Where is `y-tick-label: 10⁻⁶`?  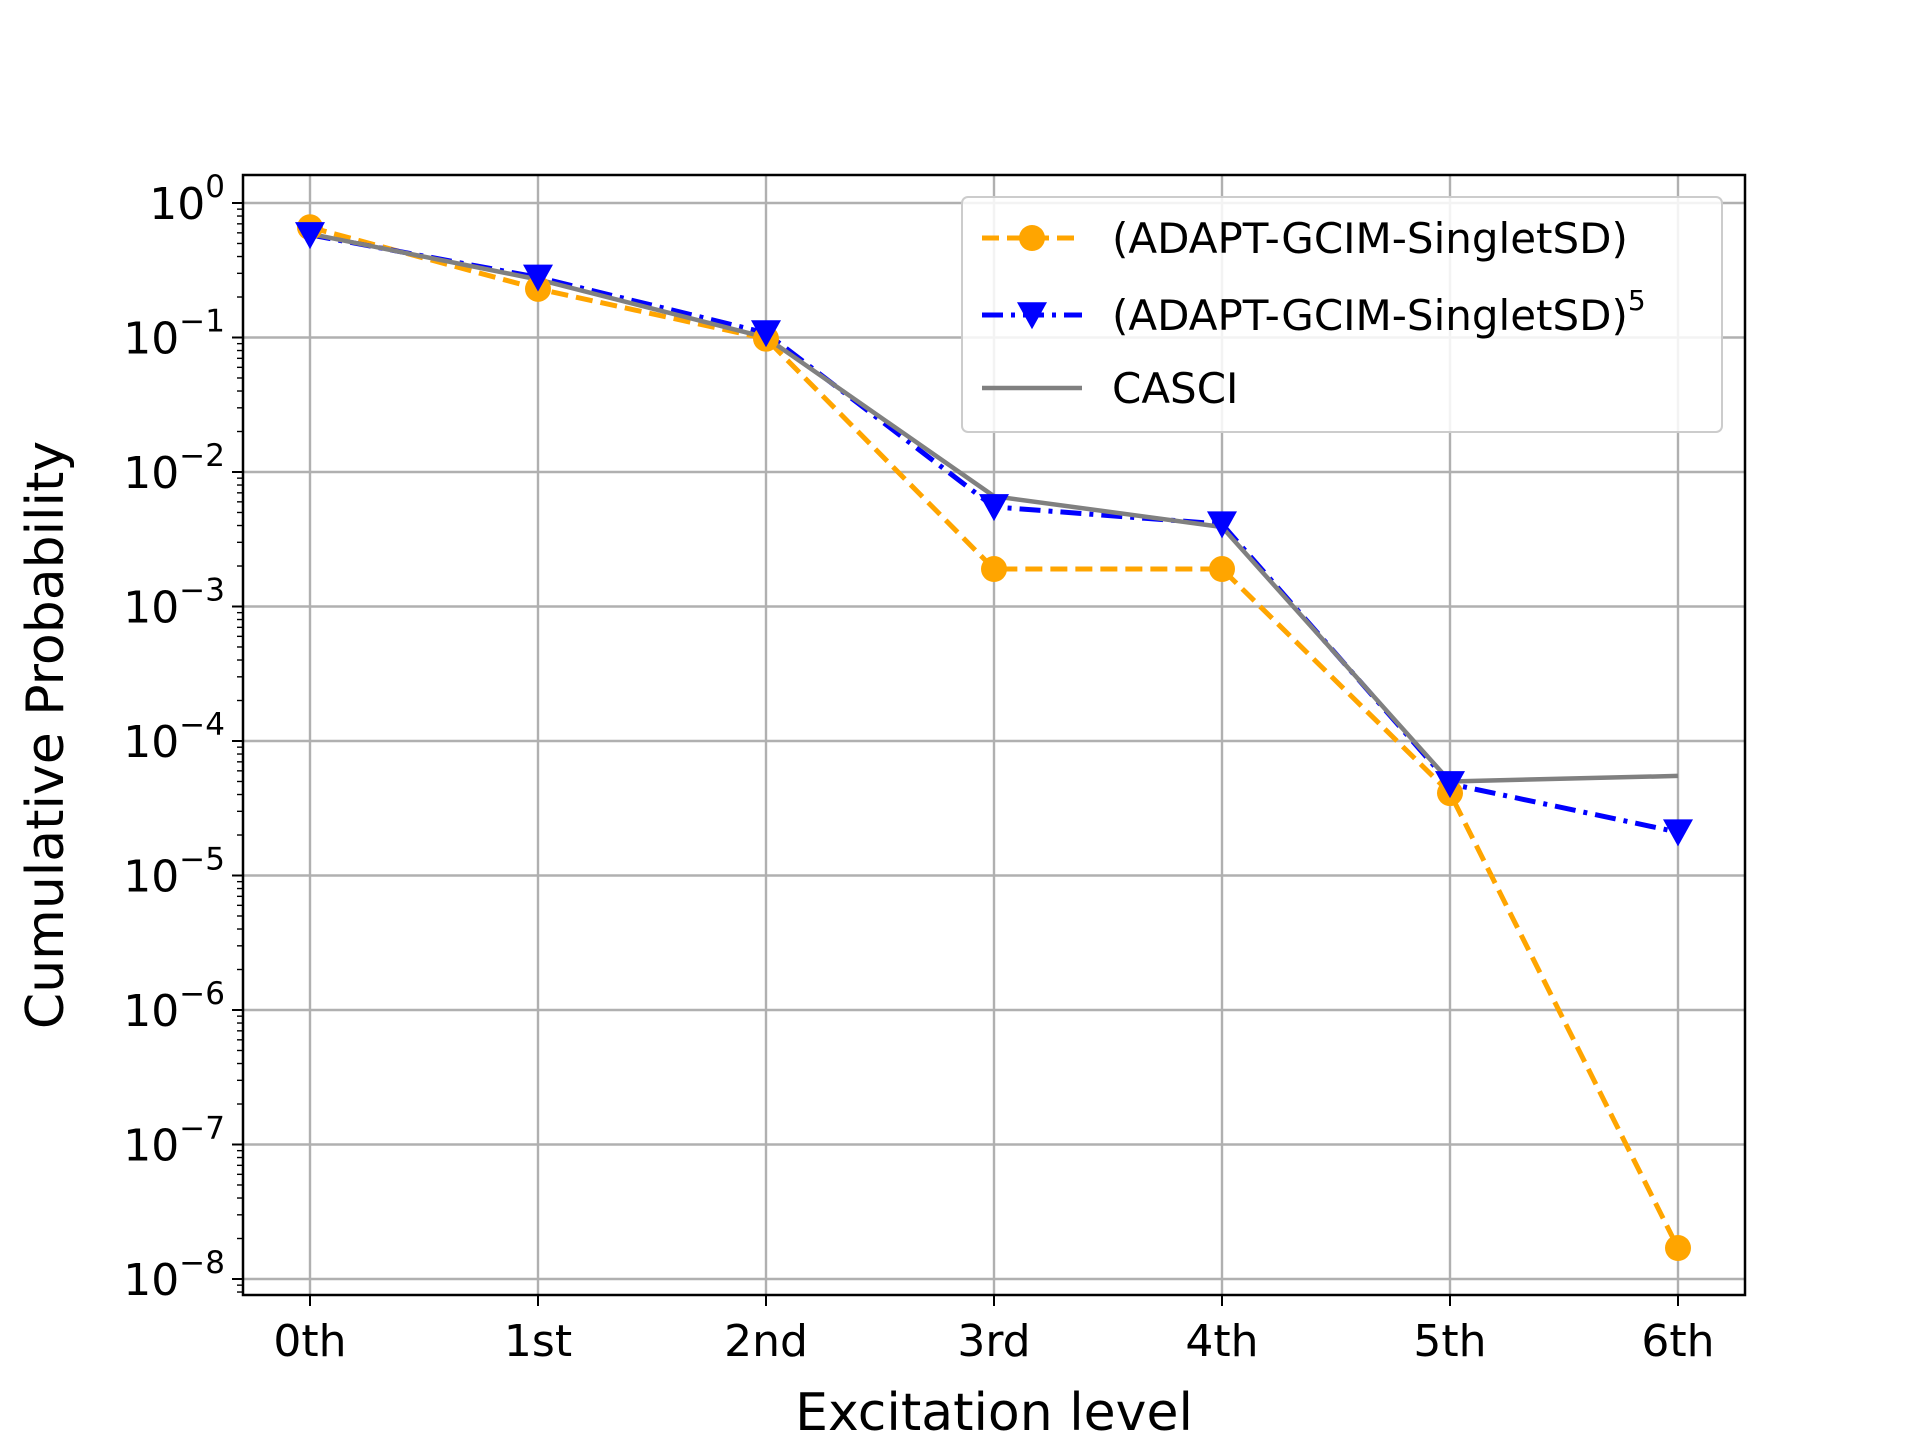 y-tick-label: 10⁻⁶ is located at coordinates (174, 1006).